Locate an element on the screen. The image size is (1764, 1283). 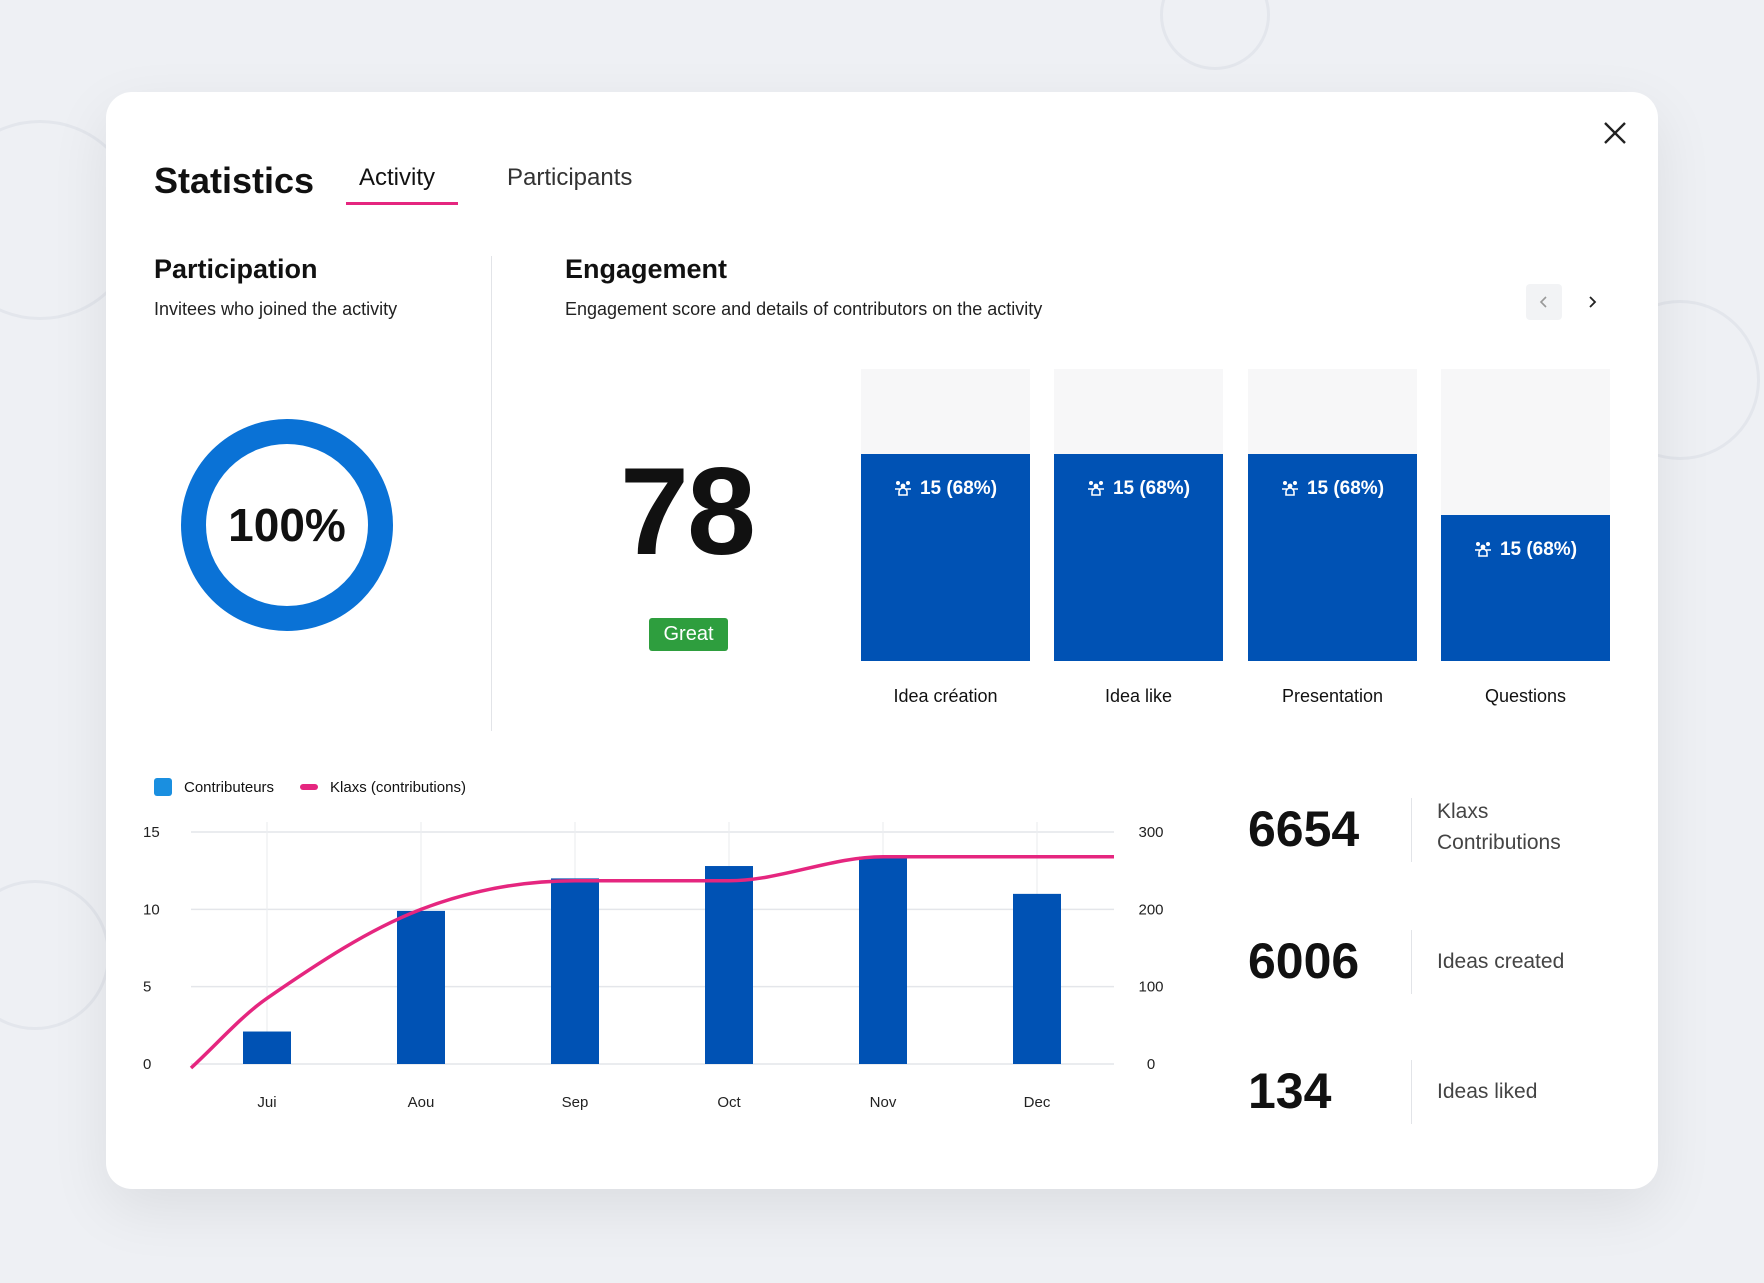
legend-label: Klaxs (contributions) is located at coordinates (398, 787).